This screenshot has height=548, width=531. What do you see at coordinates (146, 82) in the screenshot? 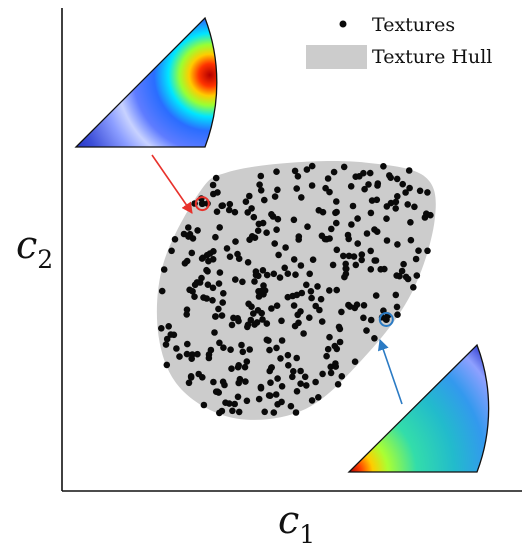
I see `inset-pole-figure-top` at bounding box center [146, 82].